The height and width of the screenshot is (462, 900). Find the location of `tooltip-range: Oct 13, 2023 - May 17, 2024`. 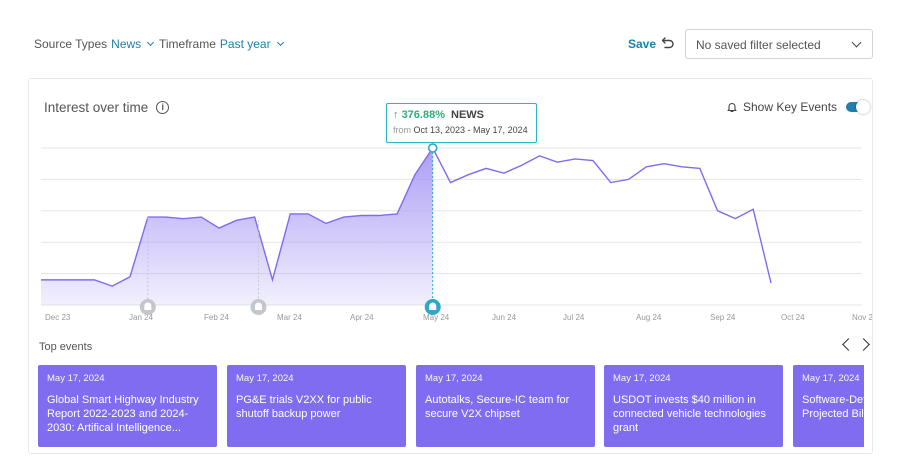

tooltip-range: Oct 13, 2023 - May 17, 2024 is located at coordinates (470, 130).